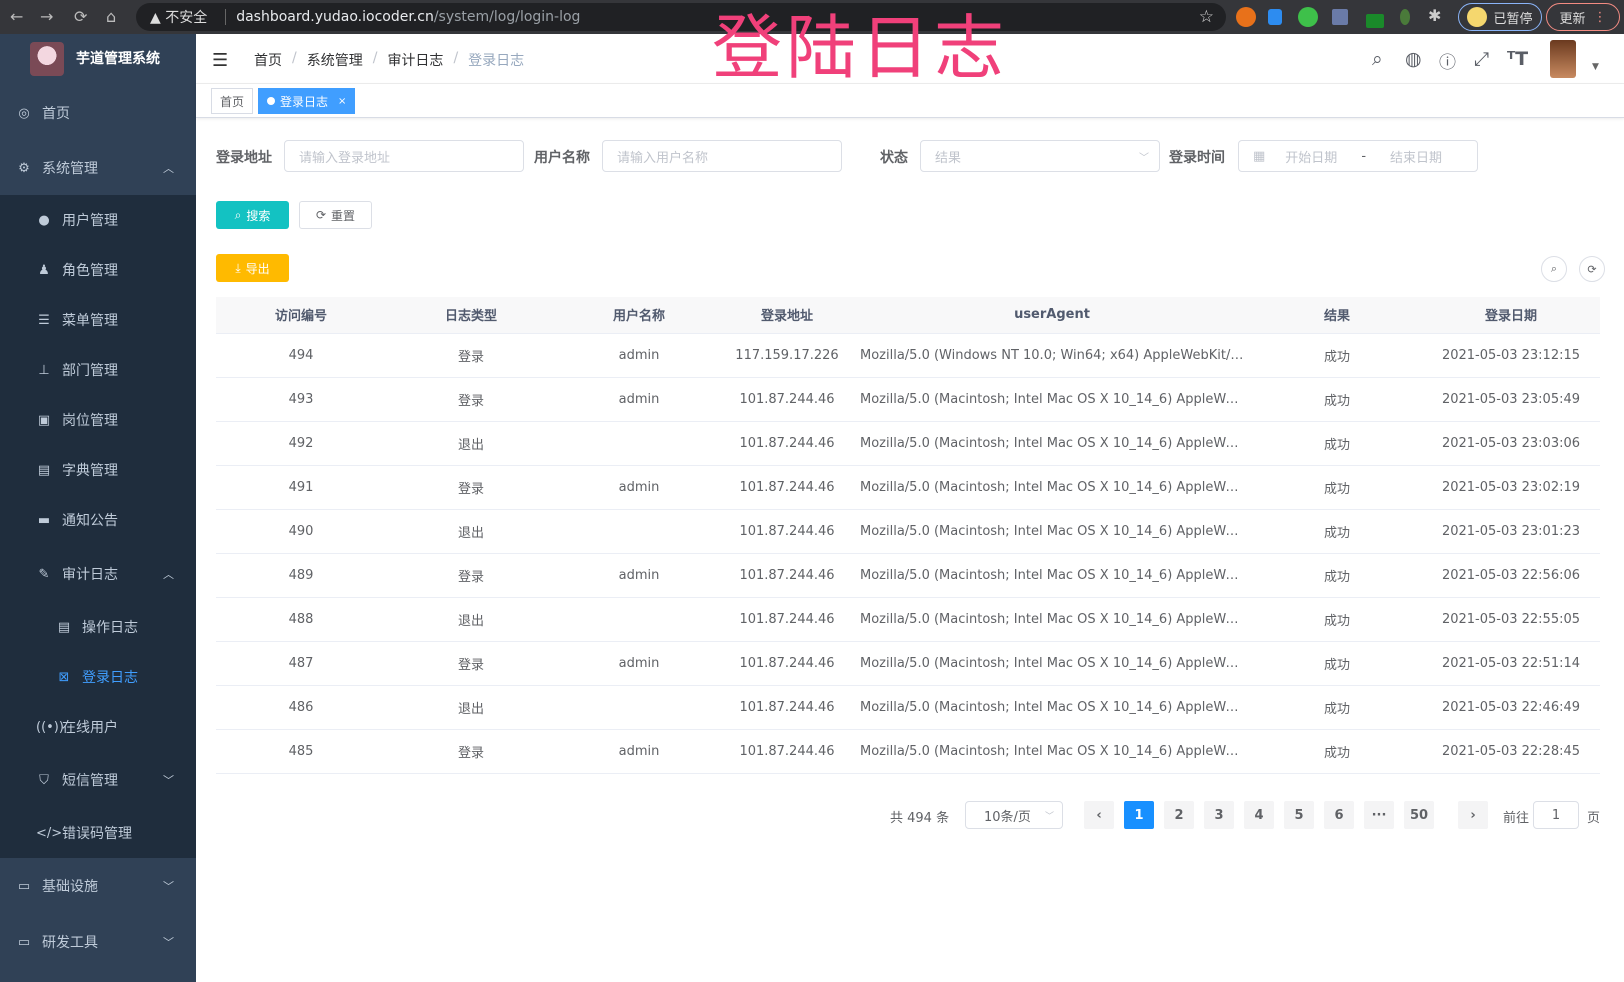 The width and height of the screenshot is (1624, 982). I want to click on search-icon: ⌕, so click(1377, 59).